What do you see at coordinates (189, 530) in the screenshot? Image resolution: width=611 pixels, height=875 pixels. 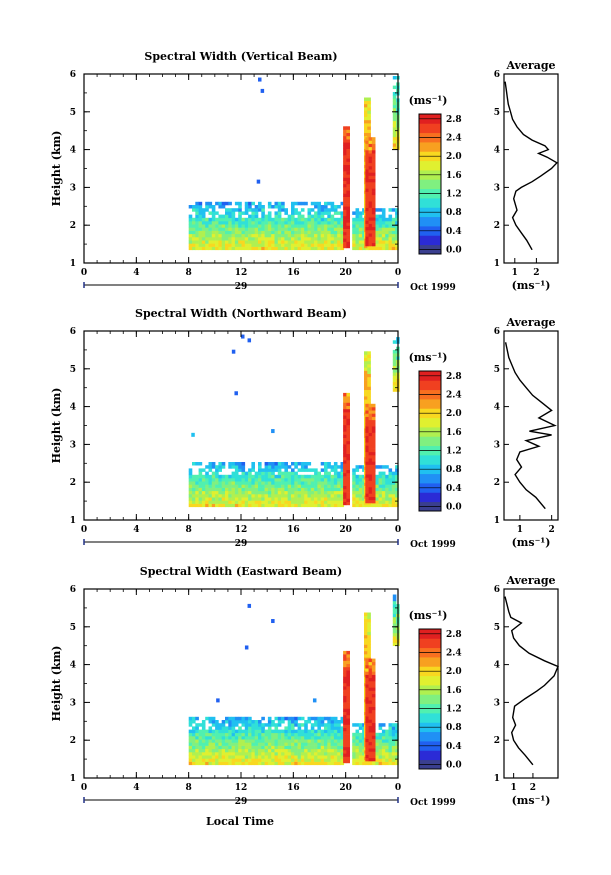 I see `x-tick-label: 8` at bounding box center [189, 530].